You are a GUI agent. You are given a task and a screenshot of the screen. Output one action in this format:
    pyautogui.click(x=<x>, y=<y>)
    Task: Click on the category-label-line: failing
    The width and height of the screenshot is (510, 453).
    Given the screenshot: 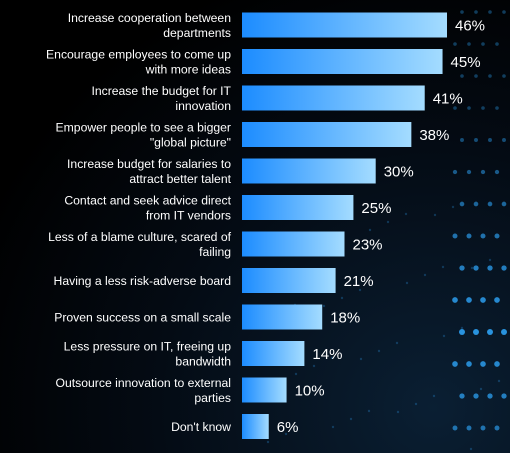 What is the action you would take?
    pyautogui.click(x=215, y=252)
    